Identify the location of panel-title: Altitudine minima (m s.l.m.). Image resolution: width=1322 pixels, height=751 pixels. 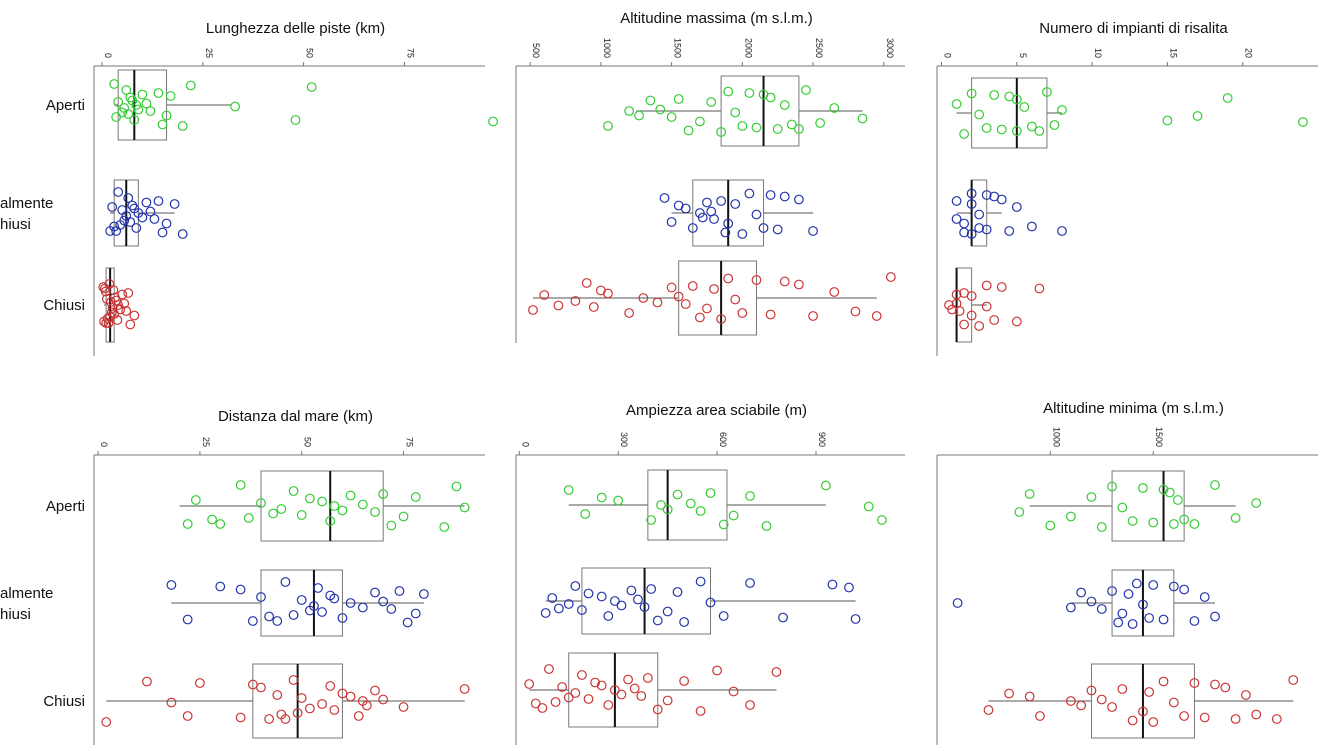
(1133, 408).